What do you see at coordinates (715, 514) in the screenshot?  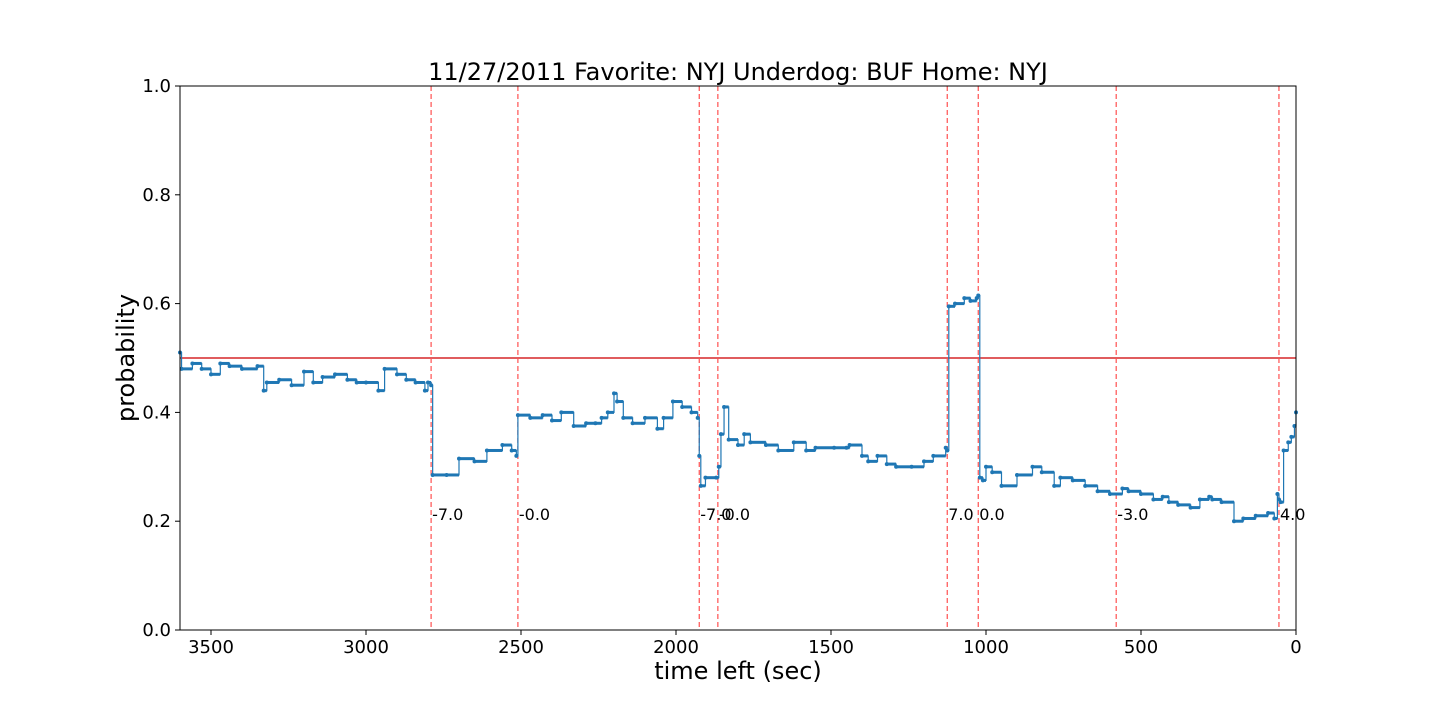 I see `event-label: -7.0` at bounding box center [715, 514].